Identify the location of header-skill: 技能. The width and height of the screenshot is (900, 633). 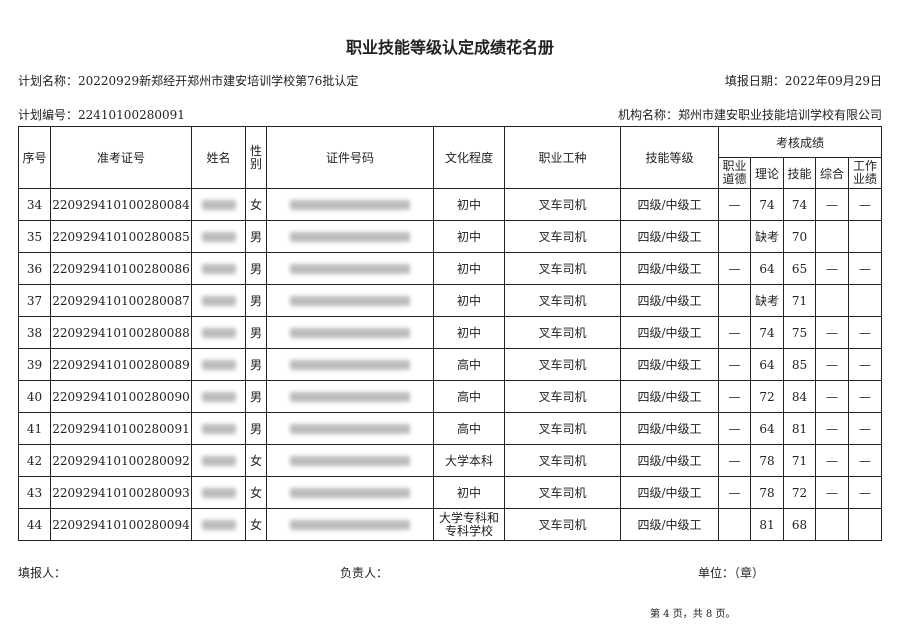
(799, 173).